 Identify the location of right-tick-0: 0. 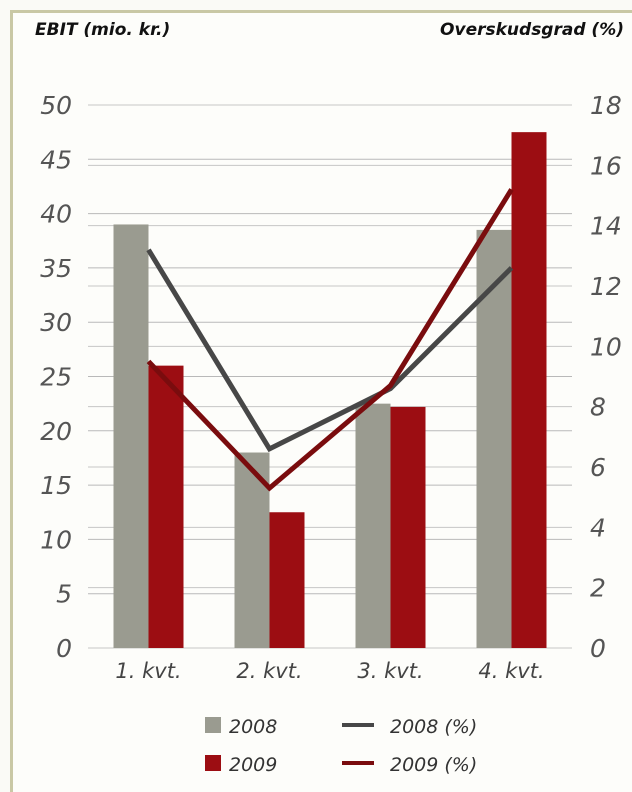
(598, 648).